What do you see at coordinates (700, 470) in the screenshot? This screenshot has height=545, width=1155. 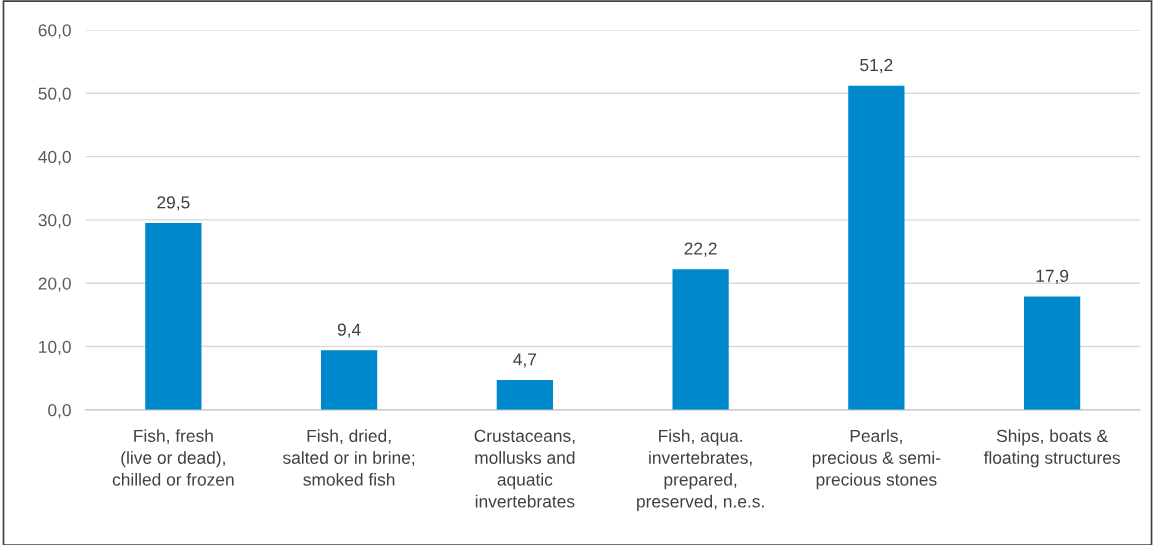 I see `x-tick-label: Fish, aqua. invertebrates, prepared, preserved, n.e.s.` at bounding box center [700, 470].